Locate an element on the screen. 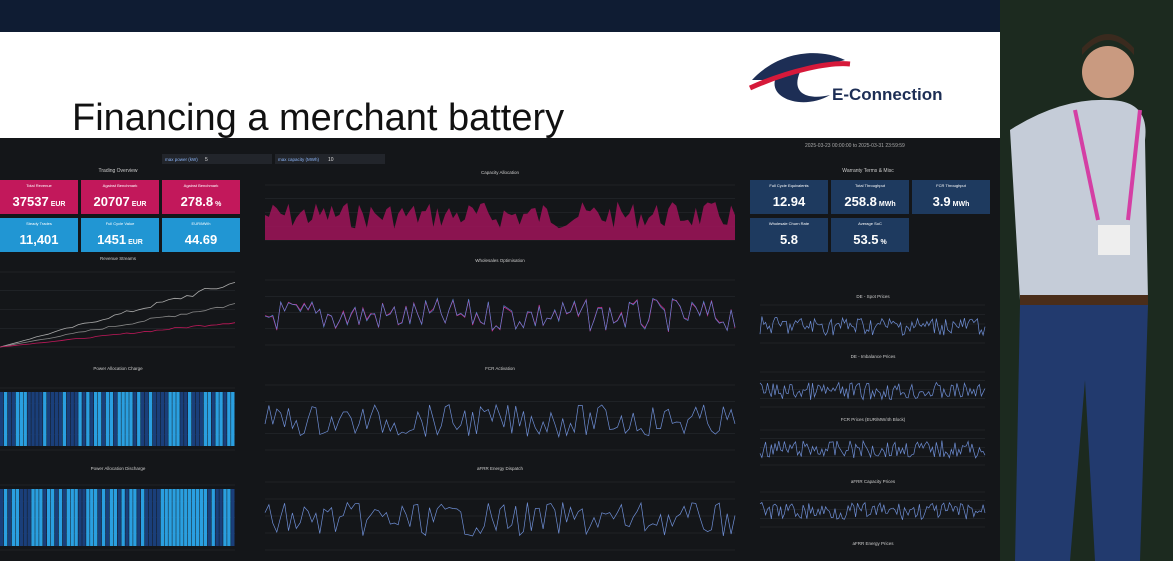 The width and height of the screenshot is (1173, 561). section-title: Warranty Terms & Misc is located at coordinates (868, 171).